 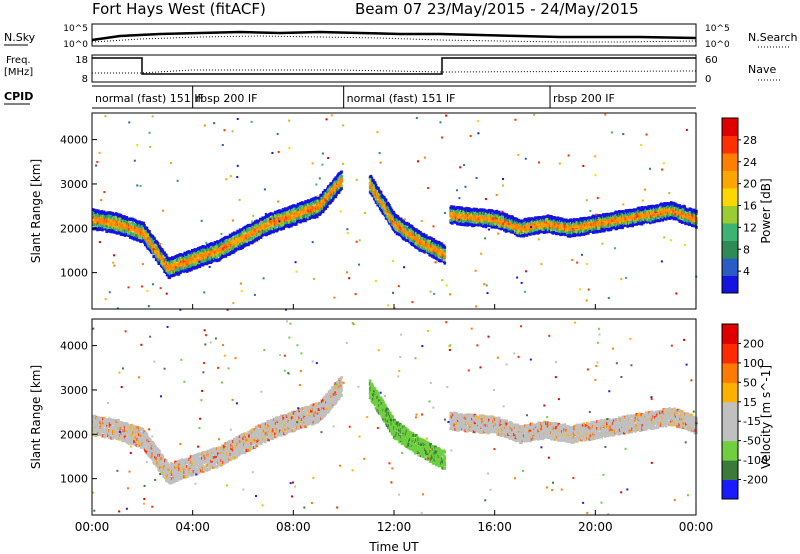 I want to click on colorbar-tick-label: 24, so click(x=750, y=162).